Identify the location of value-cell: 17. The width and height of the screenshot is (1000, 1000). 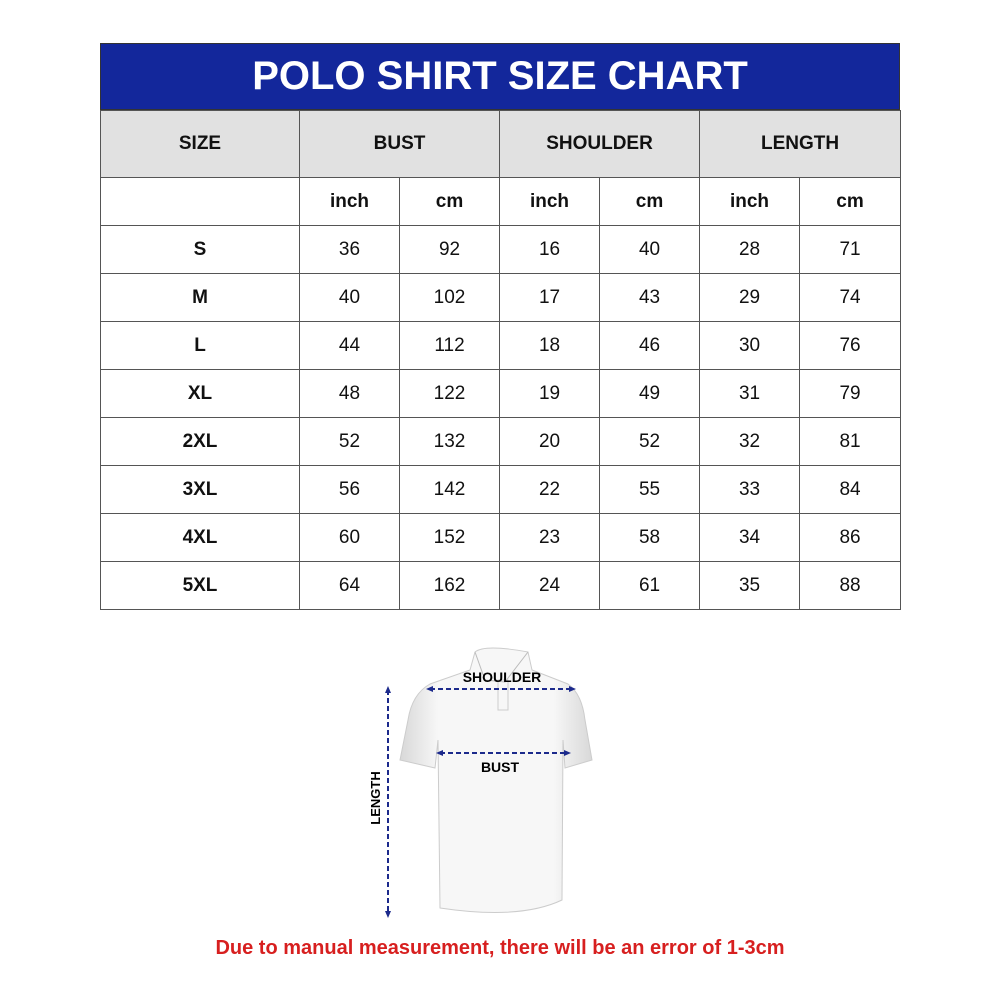
(550, 297).